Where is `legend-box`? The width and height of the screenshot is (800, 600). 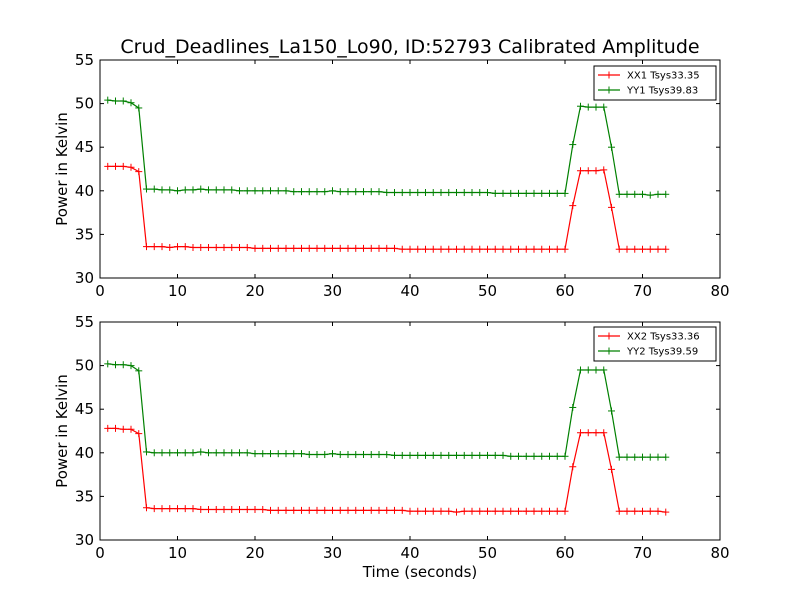 legend-box is located at coordinates (655, 83).